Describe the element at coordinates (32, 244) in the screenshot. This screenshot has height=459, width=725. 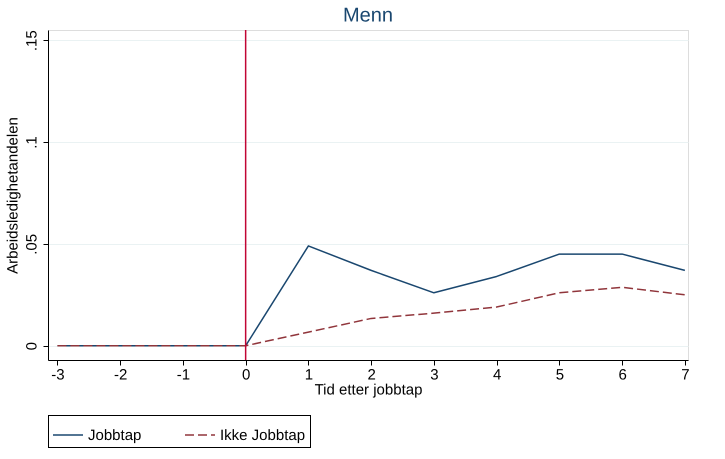
I see `y-tick-label: .05` at that location.